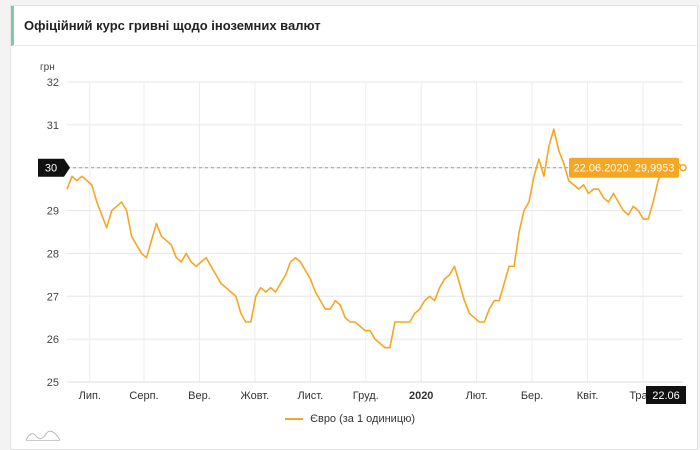  Describe the element at coordinates (53, 126) in the screenshot. I see `y-tick-label: 31` at that location.